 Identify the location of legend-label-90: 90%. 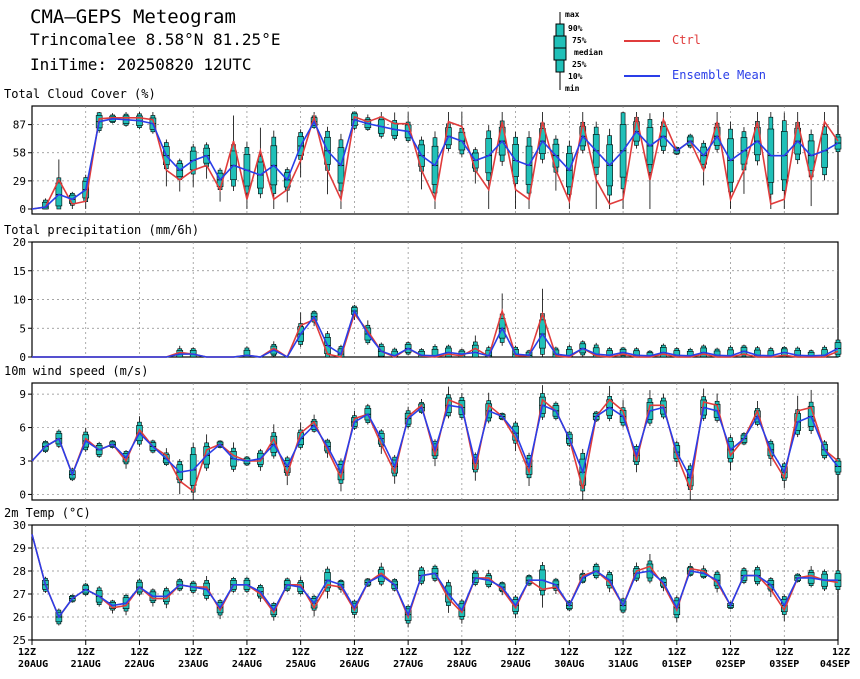
(575, 28).